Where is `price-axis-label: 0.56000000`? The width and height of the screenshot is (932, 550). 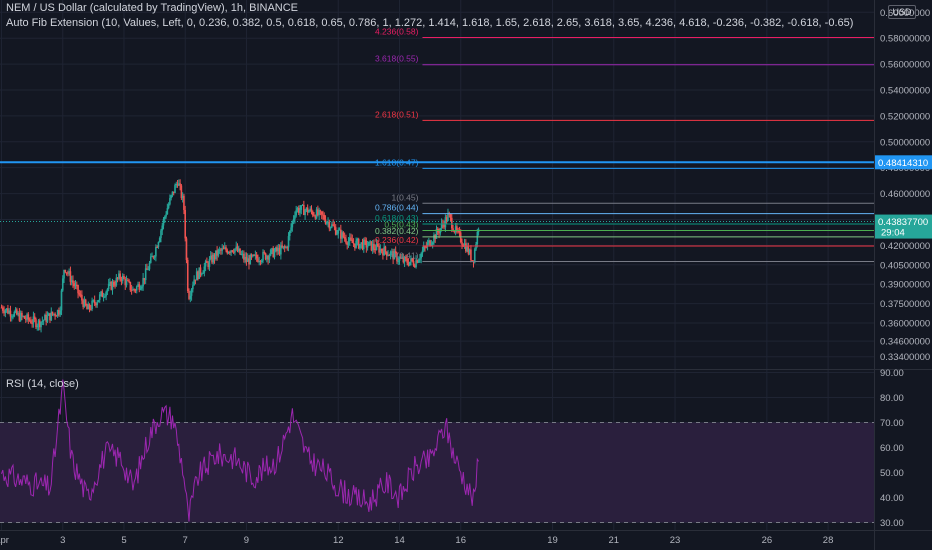 price-axis-label: 0.56000000 is located at coordinates (905, 65).